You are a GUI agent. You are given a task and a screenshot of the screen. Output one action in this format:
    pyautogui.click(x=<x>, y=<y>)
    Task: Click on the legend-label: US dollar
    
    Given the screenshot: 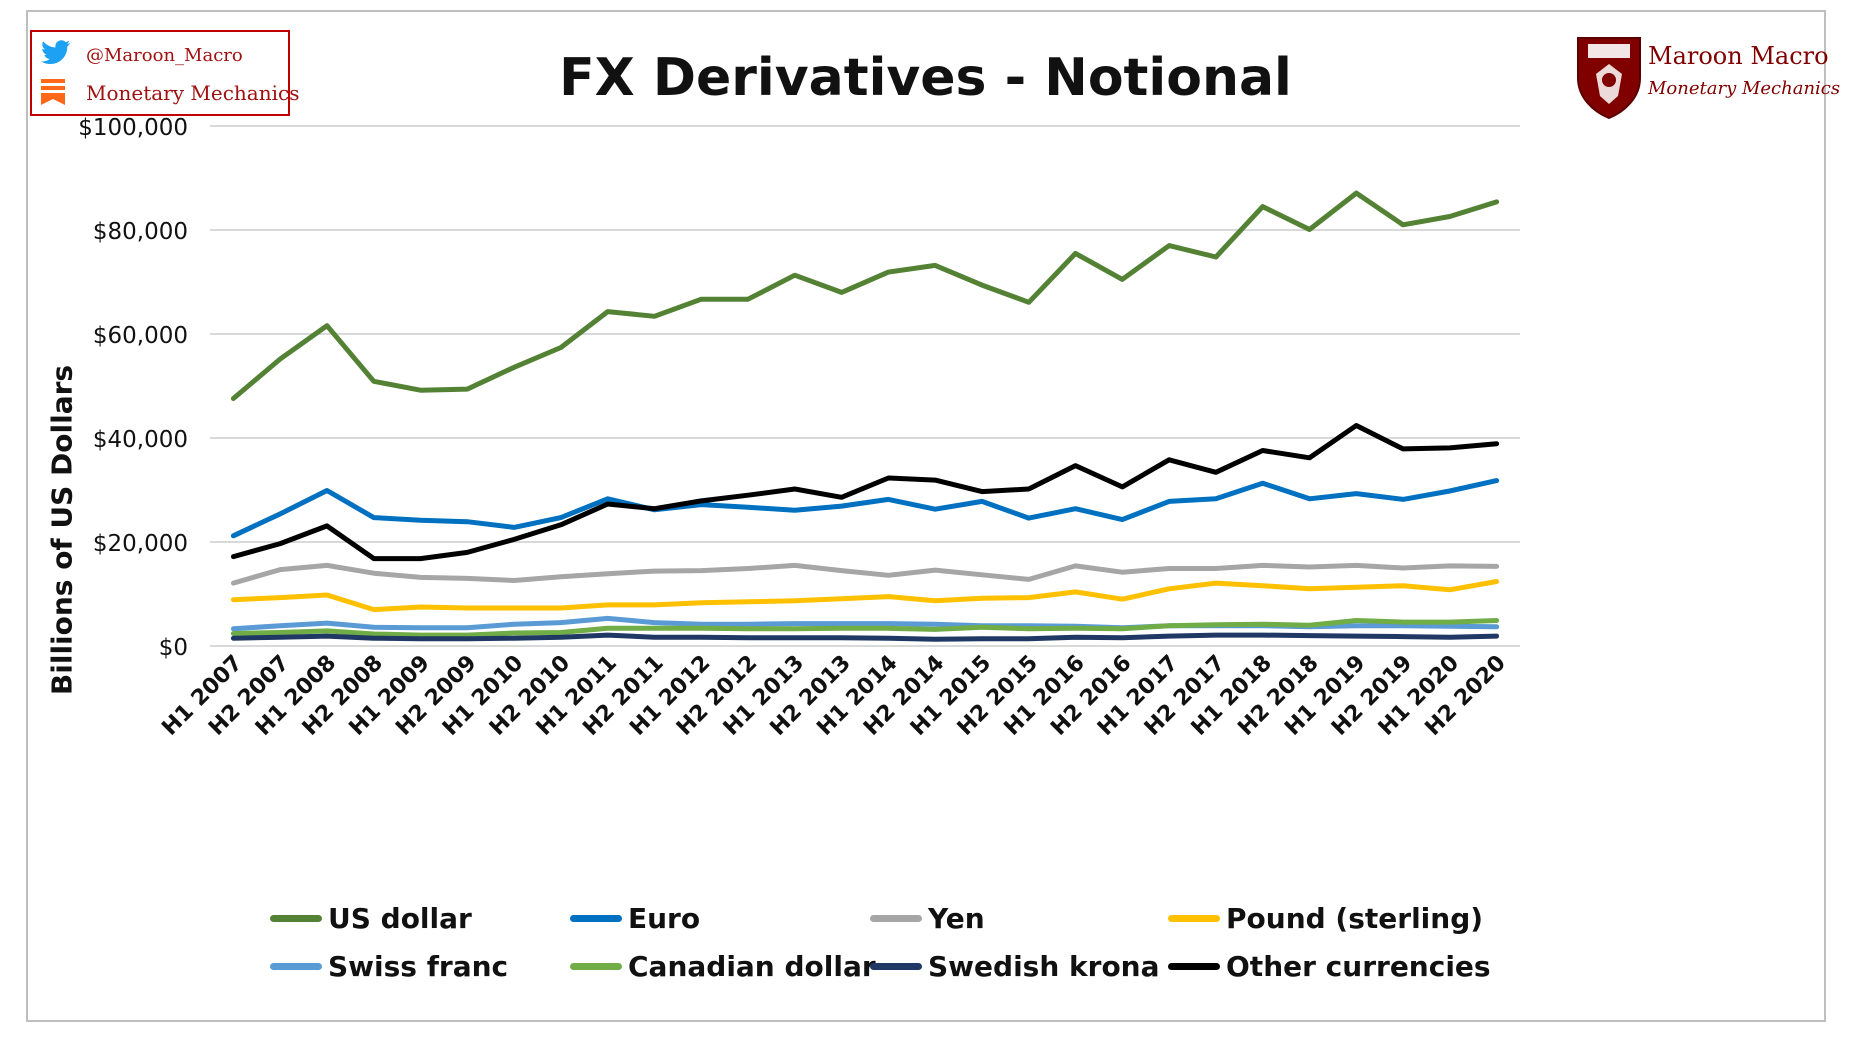 What is the action you would take?
    pyautogui.click(x=400, y=918)
    